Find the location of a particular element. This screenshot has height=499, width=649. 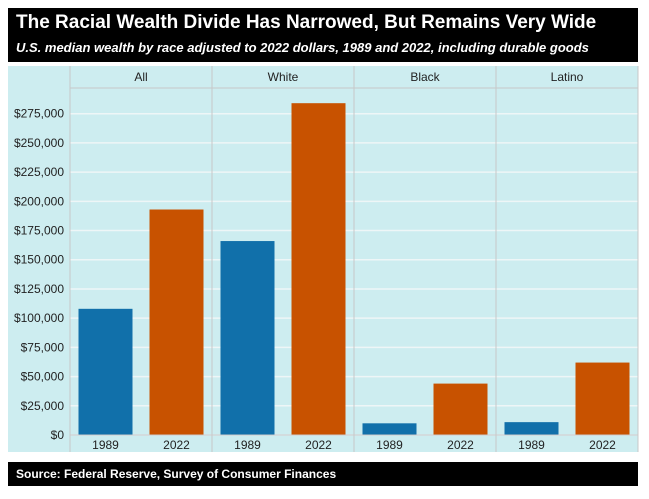

y-tick-label: $150,000 is located at coordinates (39, 260).